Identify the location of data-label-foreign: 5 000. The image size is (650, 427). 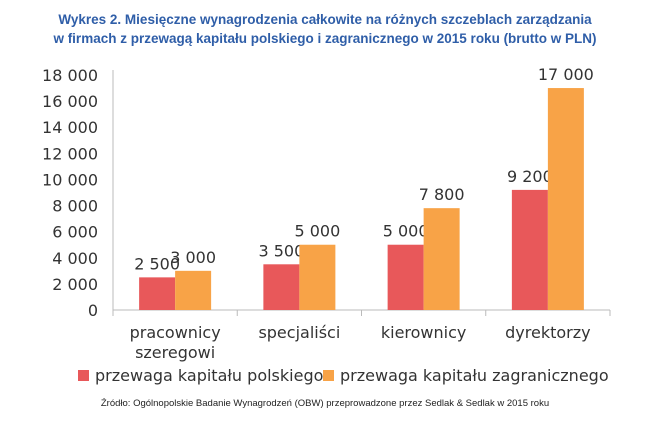
(317, 231).